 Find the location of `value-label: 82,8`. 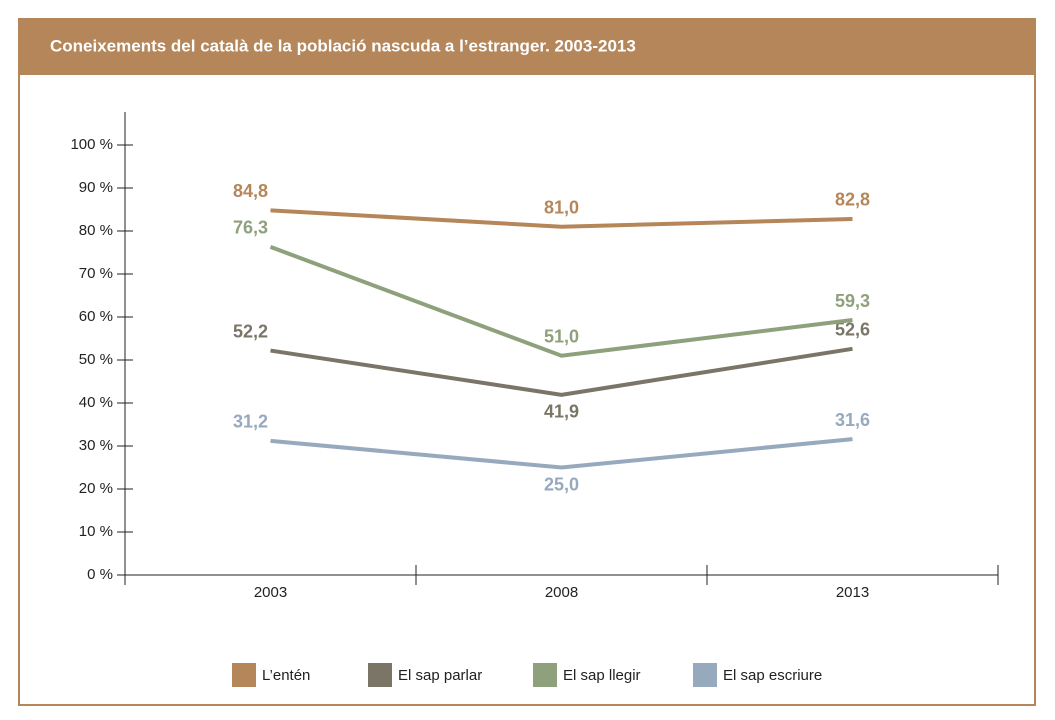

value-label: 82,8 is located at coordinates (852, 200).